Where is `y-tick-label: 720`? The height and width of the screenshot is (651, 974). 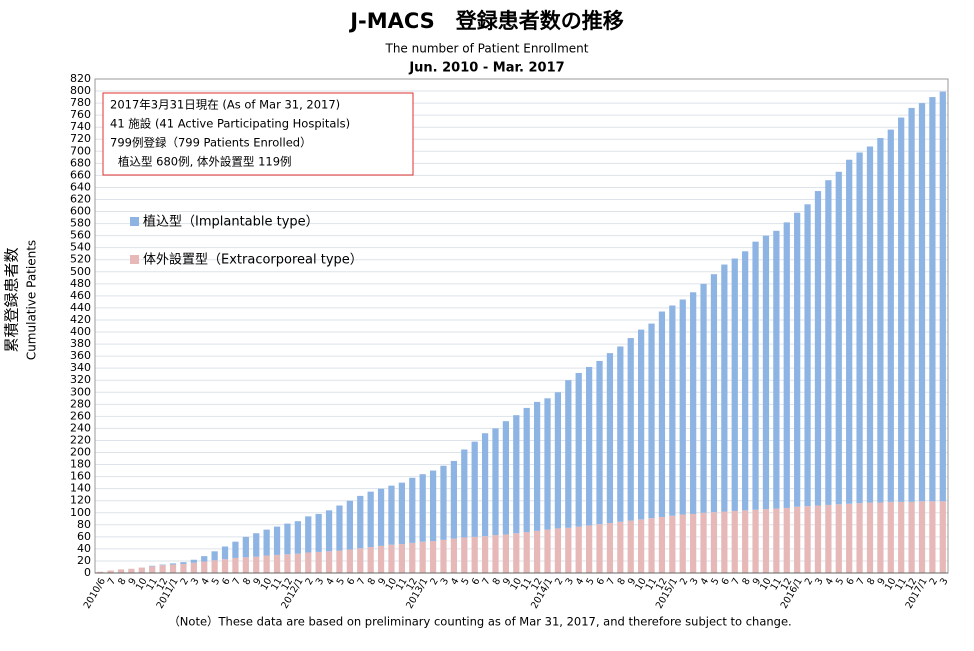
y-tick-label: 720 is located at coordinates (80, 138).